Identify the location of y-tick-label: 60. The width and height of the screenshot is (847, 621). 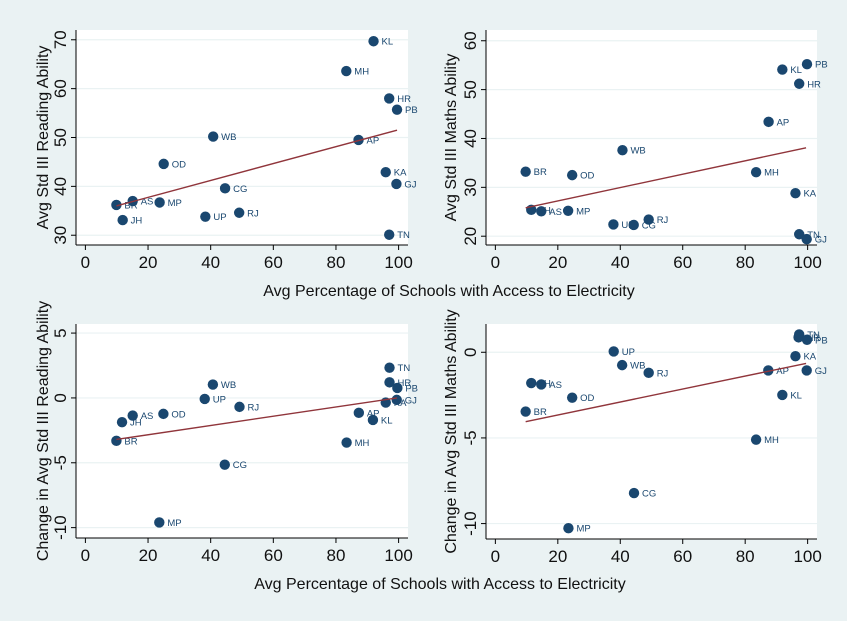
(470, 40).